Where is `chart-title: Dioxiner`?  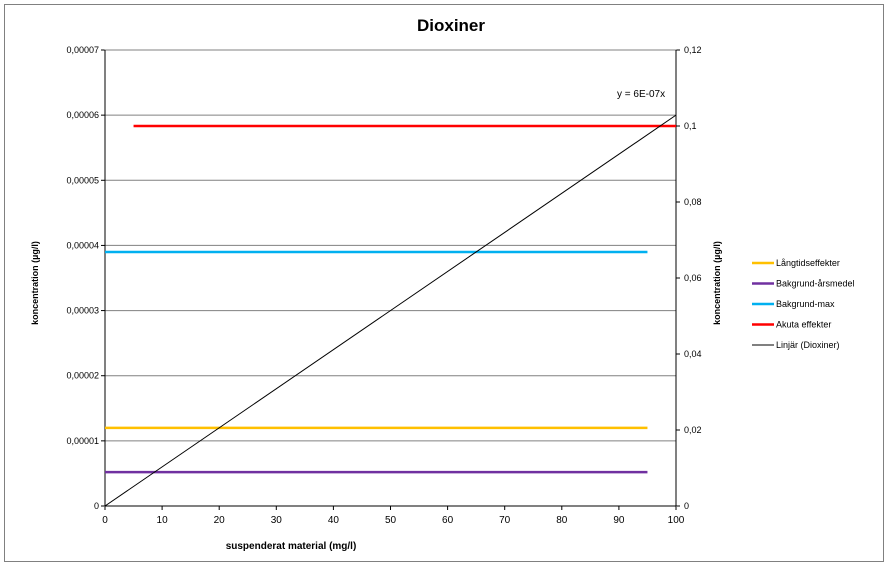 chart-title: Dioxiner is located at coordinates (451, 25).